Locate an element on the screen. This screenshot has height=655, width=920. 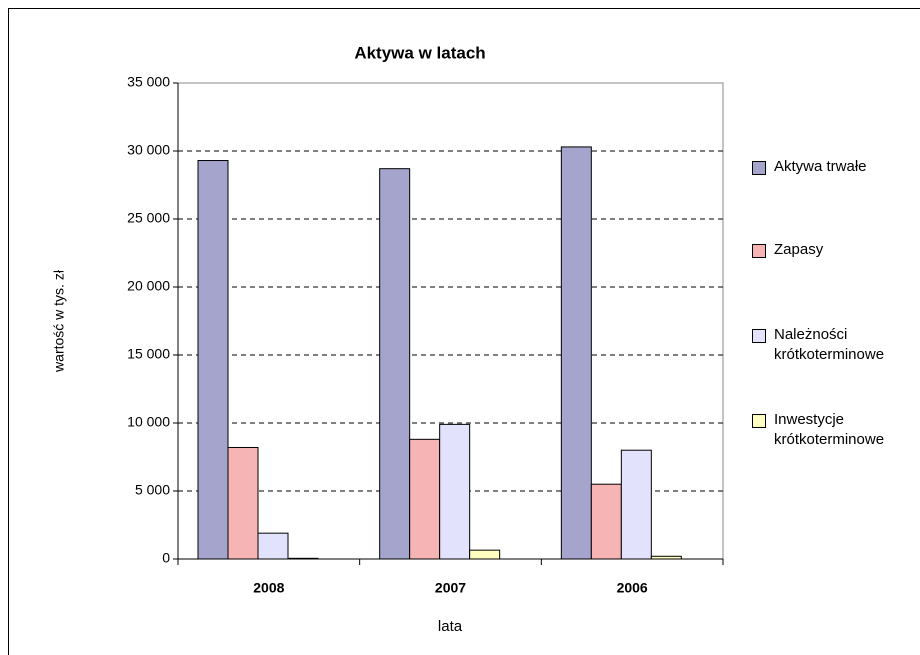
y-tick-label: 5 000 is located at coordinates (152, 490).